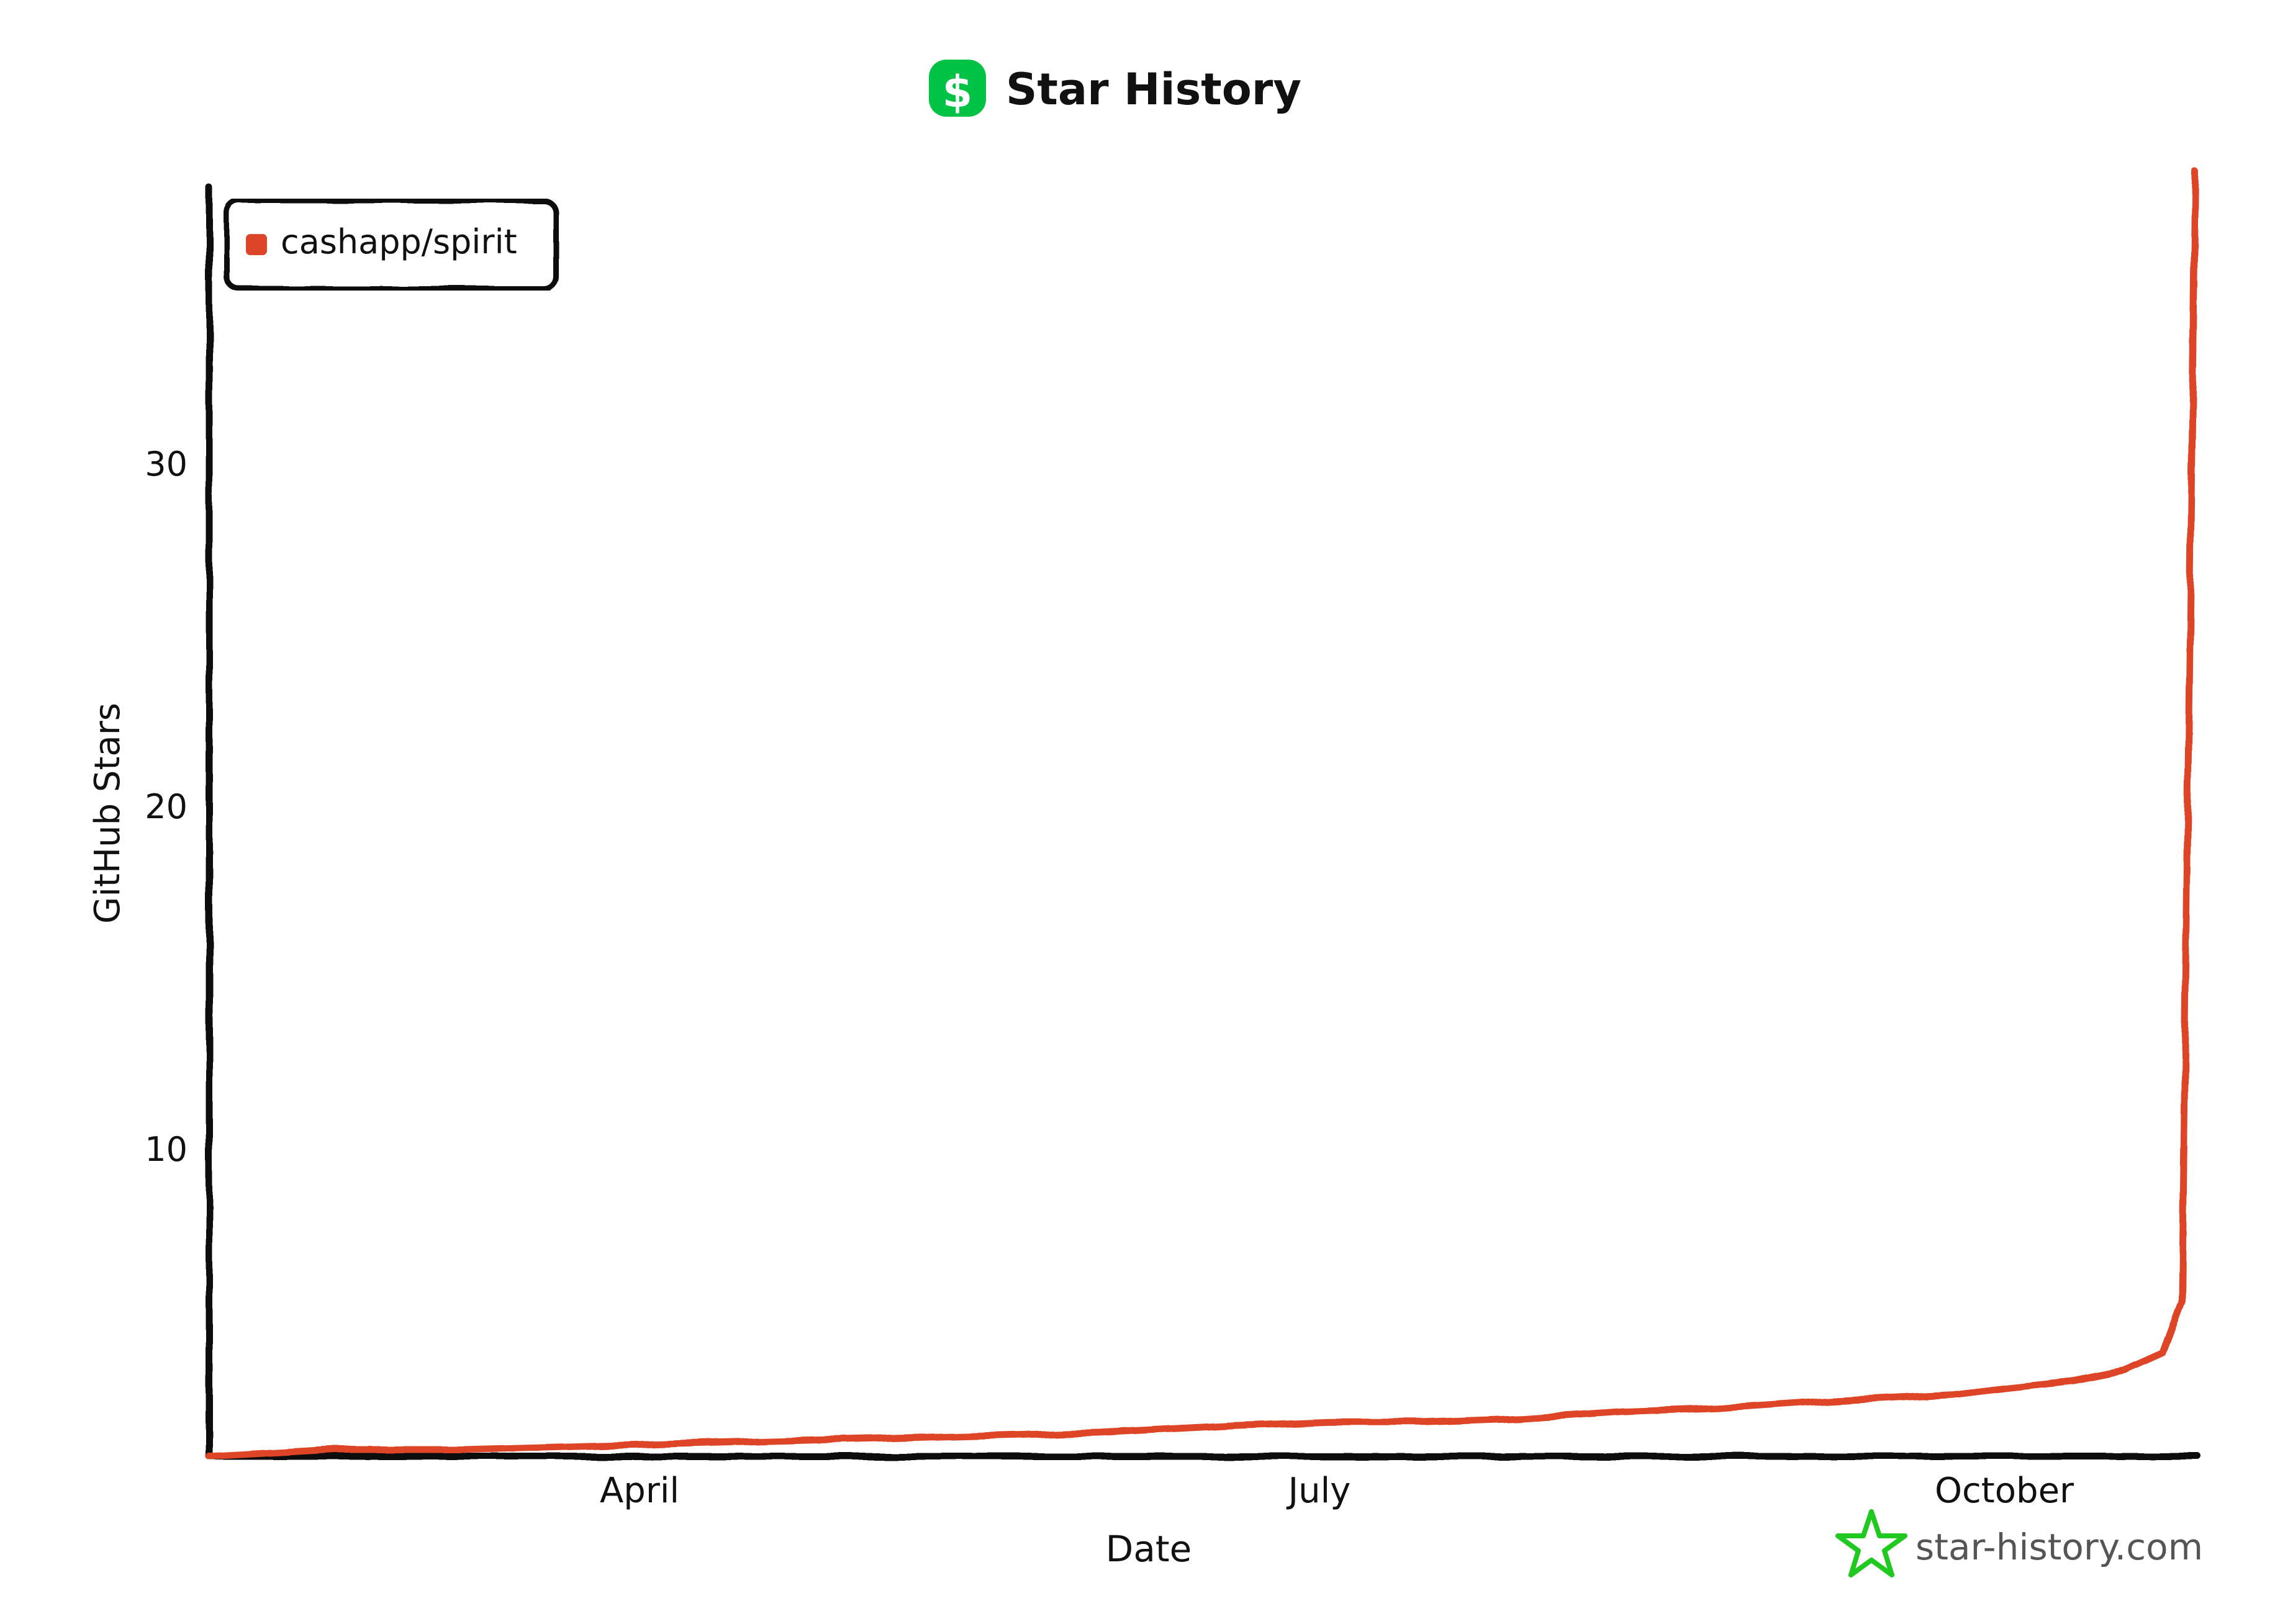 Image resolution: width=2275 pixels, height=1624 pixels. Describe the element at coordinates (2059, 1547) in the screenshot. I see `watermark-text: star-history.com` at that location.